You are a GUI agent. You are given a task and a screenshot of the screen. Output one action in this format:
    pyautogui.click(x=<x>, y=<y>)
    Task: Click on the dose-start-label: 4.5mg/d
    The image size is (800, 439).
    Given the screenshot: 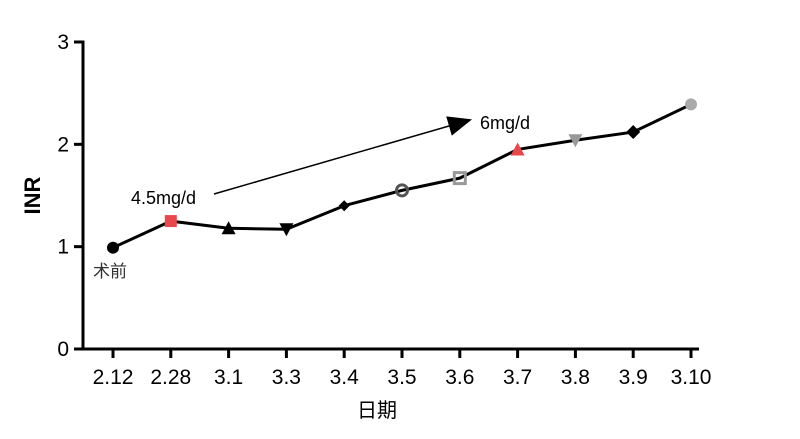 What is the action you would take?
    pyautogui.click(x=163, y=198)
    